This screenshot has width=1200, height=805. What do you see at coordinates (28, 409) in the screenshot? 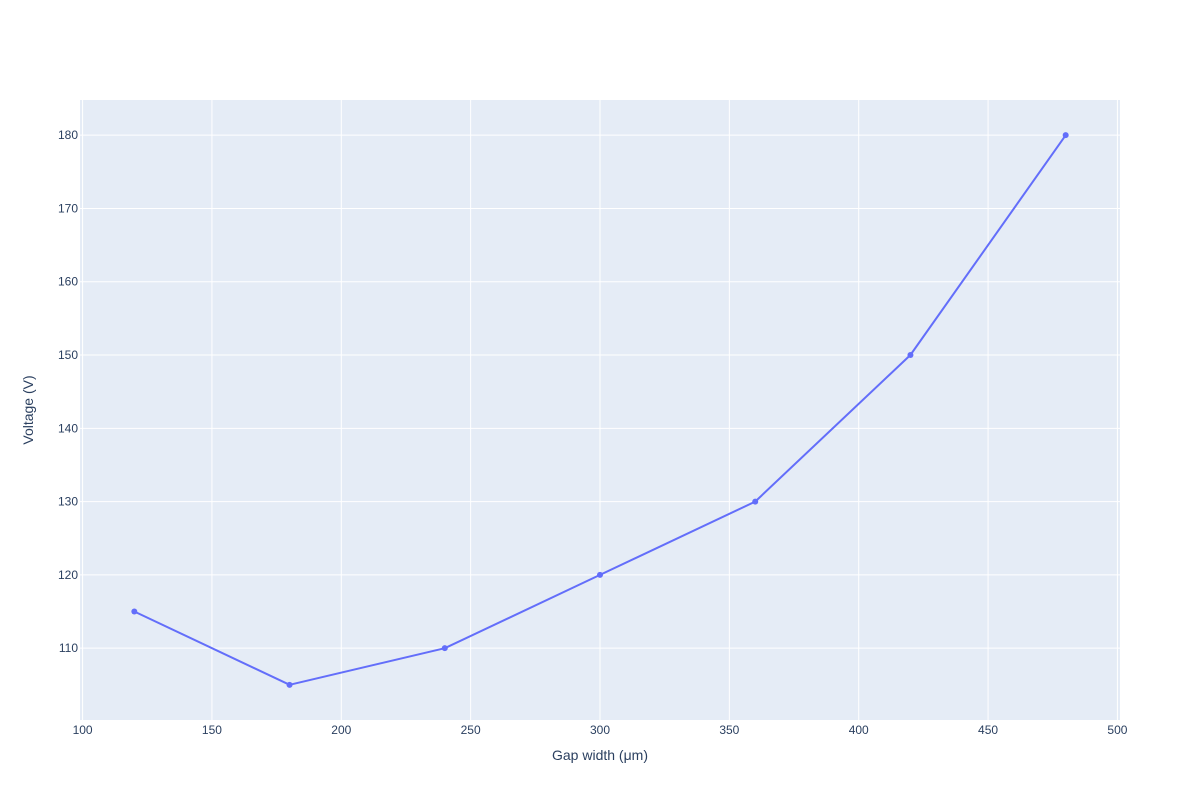
I see `y-axis-title: Voltage (V)` at bounding box center [28, 409].